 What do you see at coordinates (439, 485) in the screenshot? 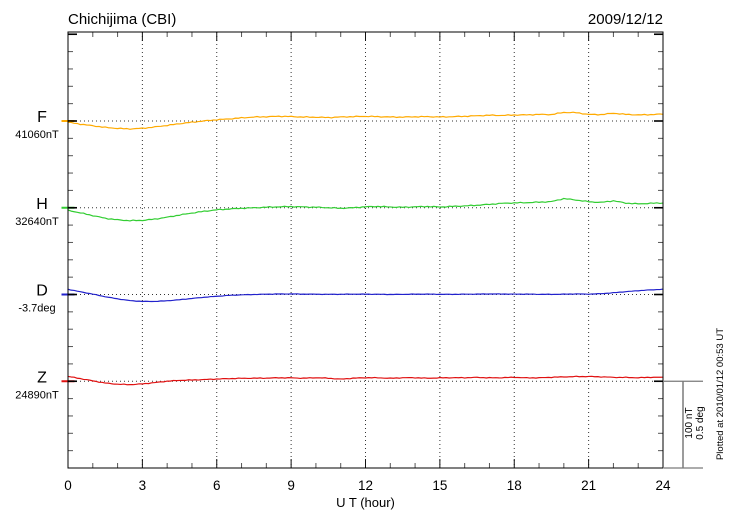
I see `x-tick-label-15: 15` at bounding box center [439, 485].